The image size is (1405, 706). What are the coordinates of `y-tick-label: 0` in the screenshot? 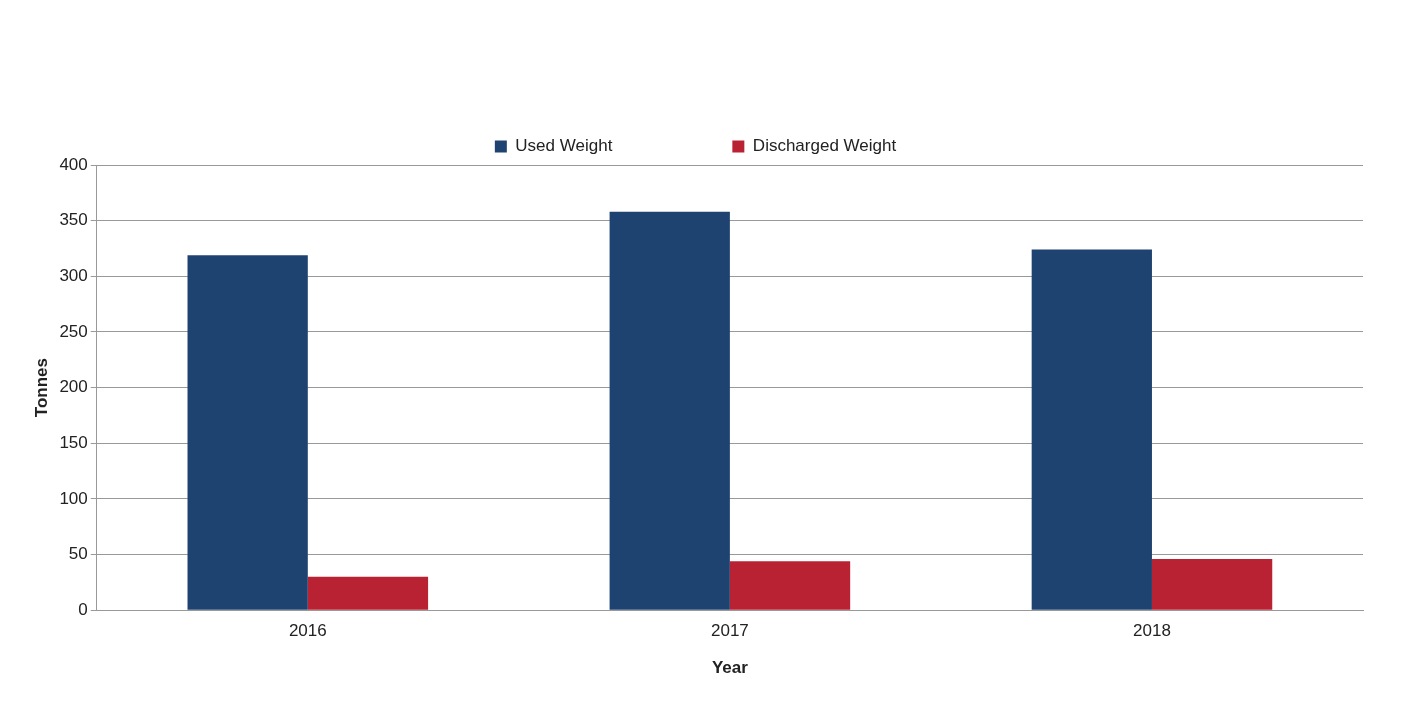 It's located at (83, 609).